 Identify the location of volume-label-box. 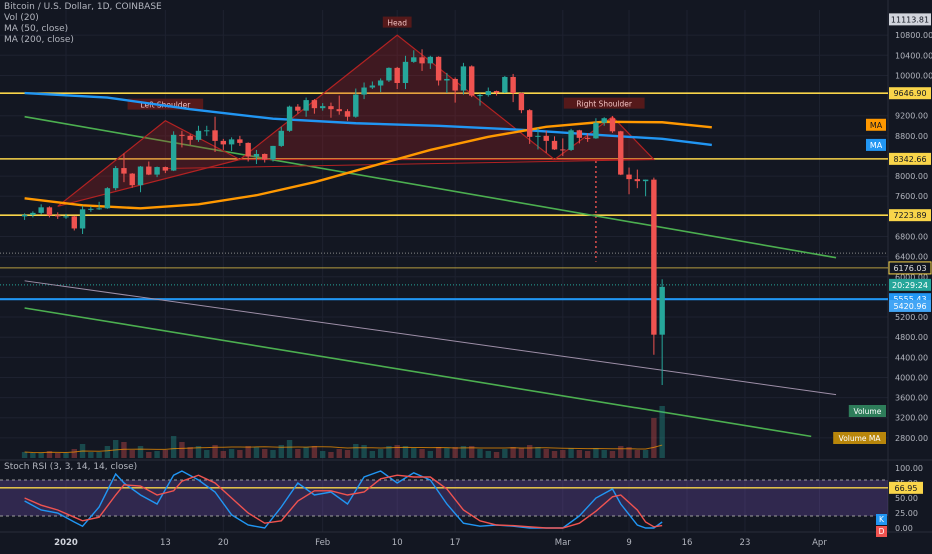
(867, 411).